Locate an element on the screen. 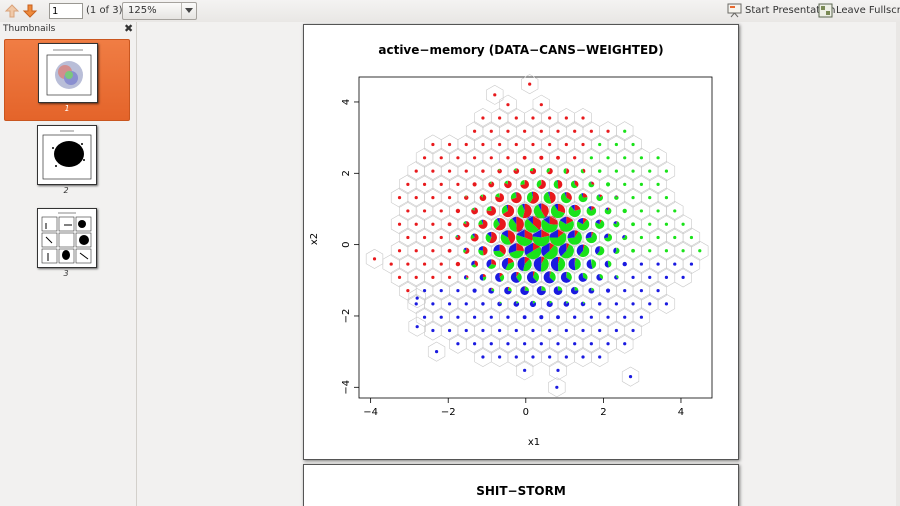 The height and width of the screenshot is (506, 900). thumbnail-page-2: 2 is located at coordinates (66, 162).